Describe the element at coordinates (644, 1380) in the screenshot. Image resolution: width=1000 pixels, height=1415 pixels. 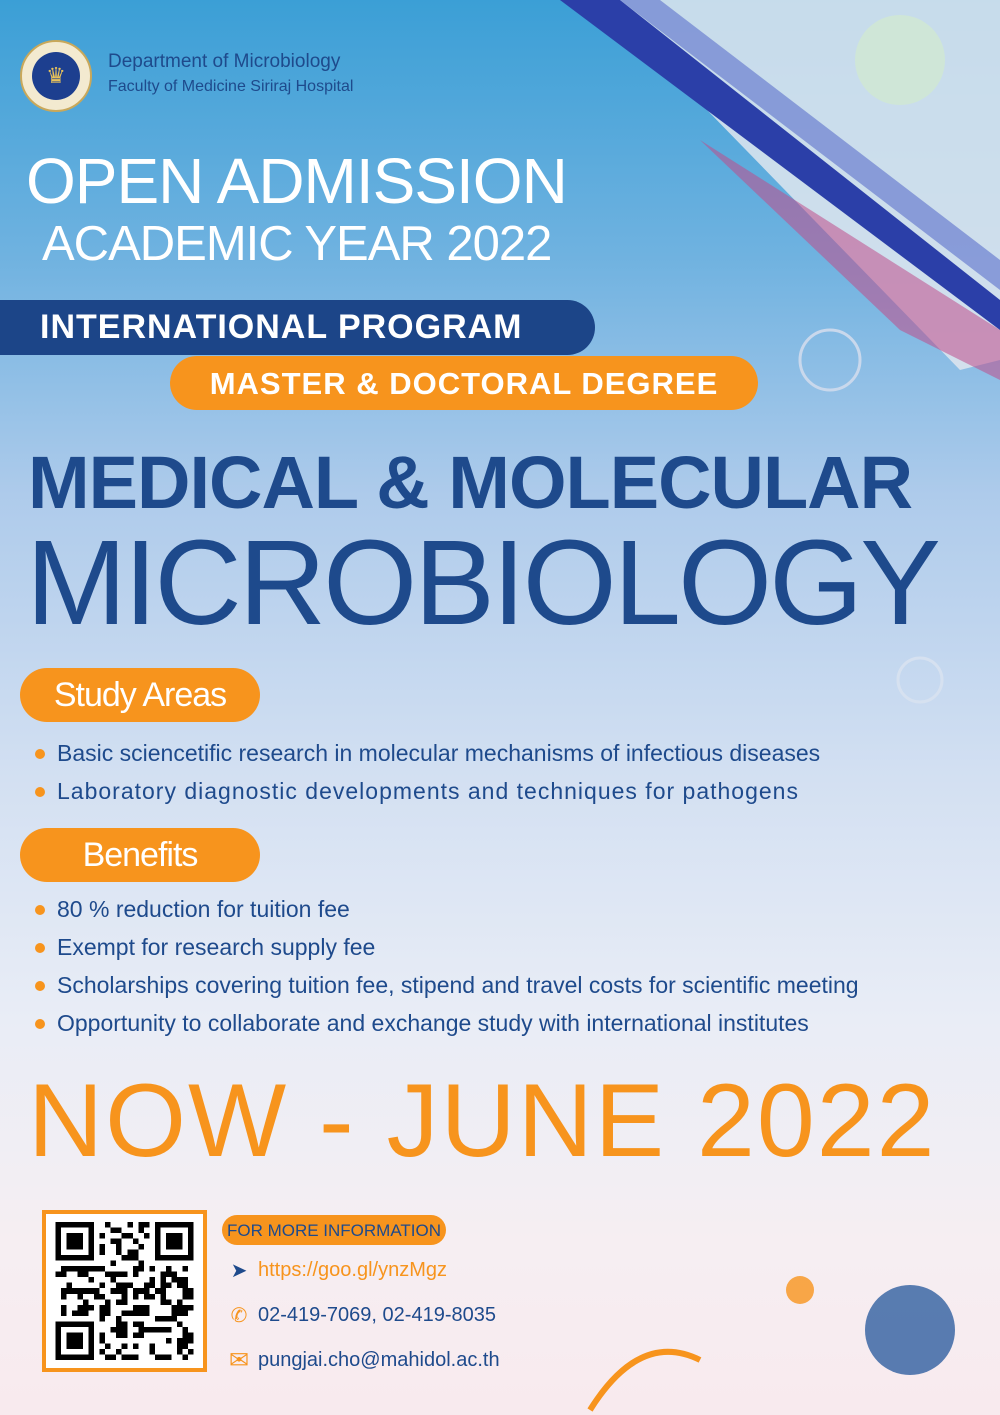
I see `dna-icon` at that location.